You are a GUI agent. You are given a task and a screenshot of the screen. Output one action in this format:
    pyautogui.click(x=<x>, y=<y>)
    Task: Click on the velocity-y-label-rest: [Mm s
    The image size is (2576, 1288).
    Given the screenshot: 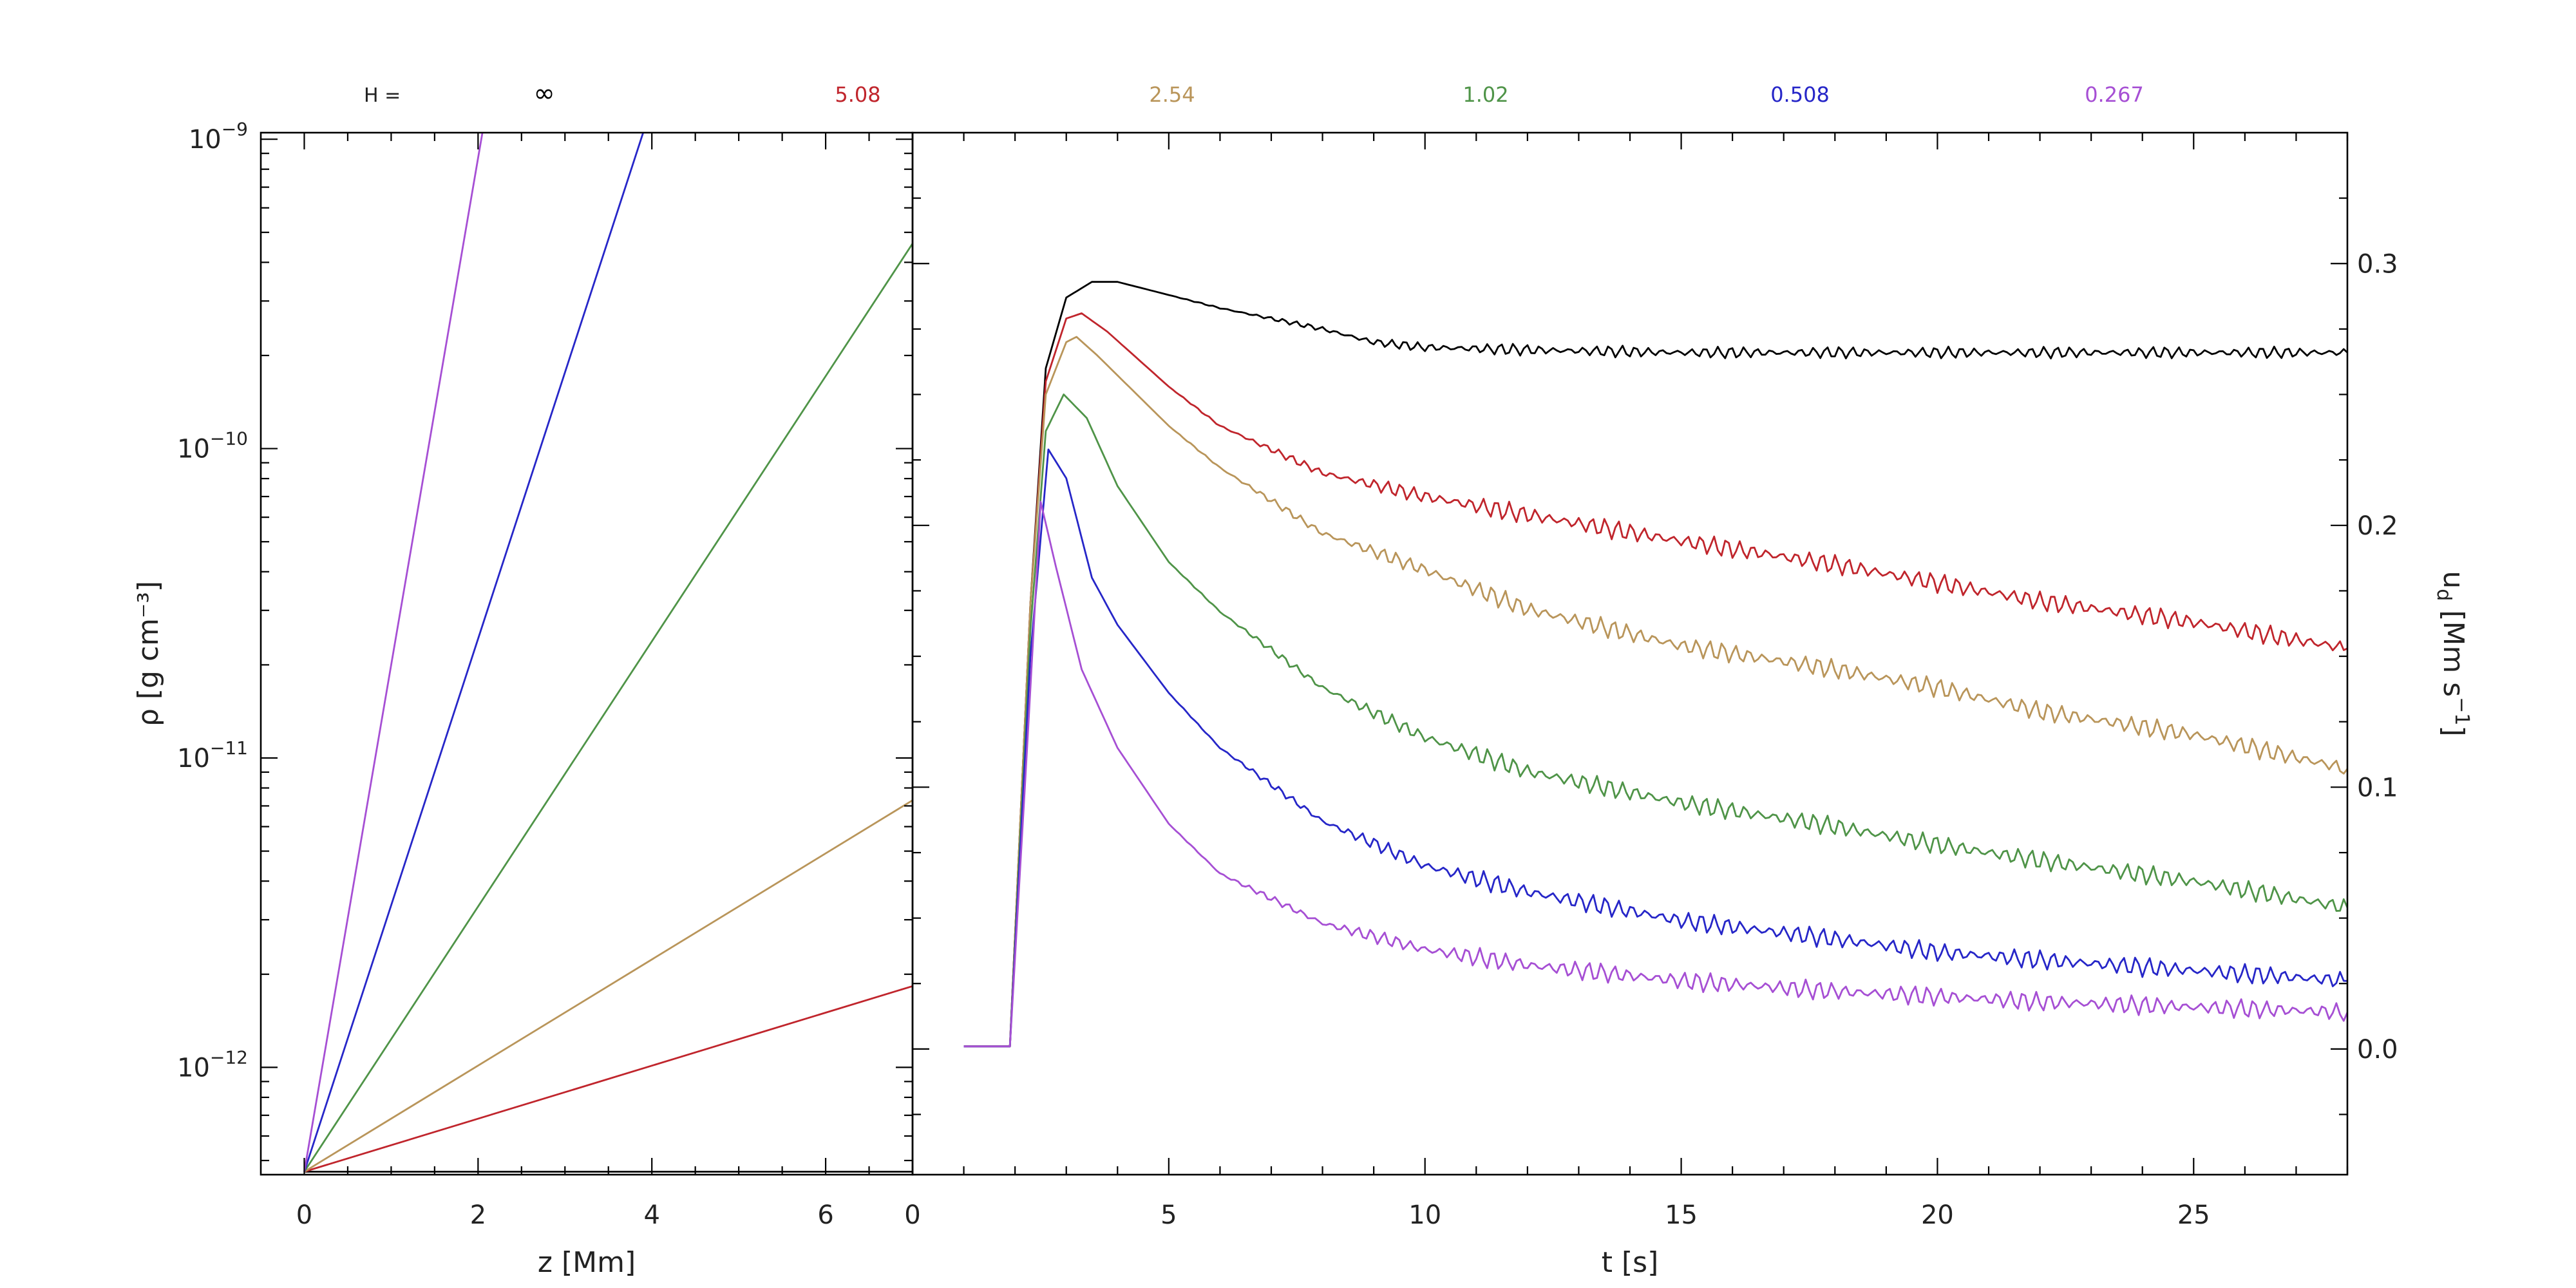 What is the action you would take?
    pyautogui.click(x=2454, y=649)
    